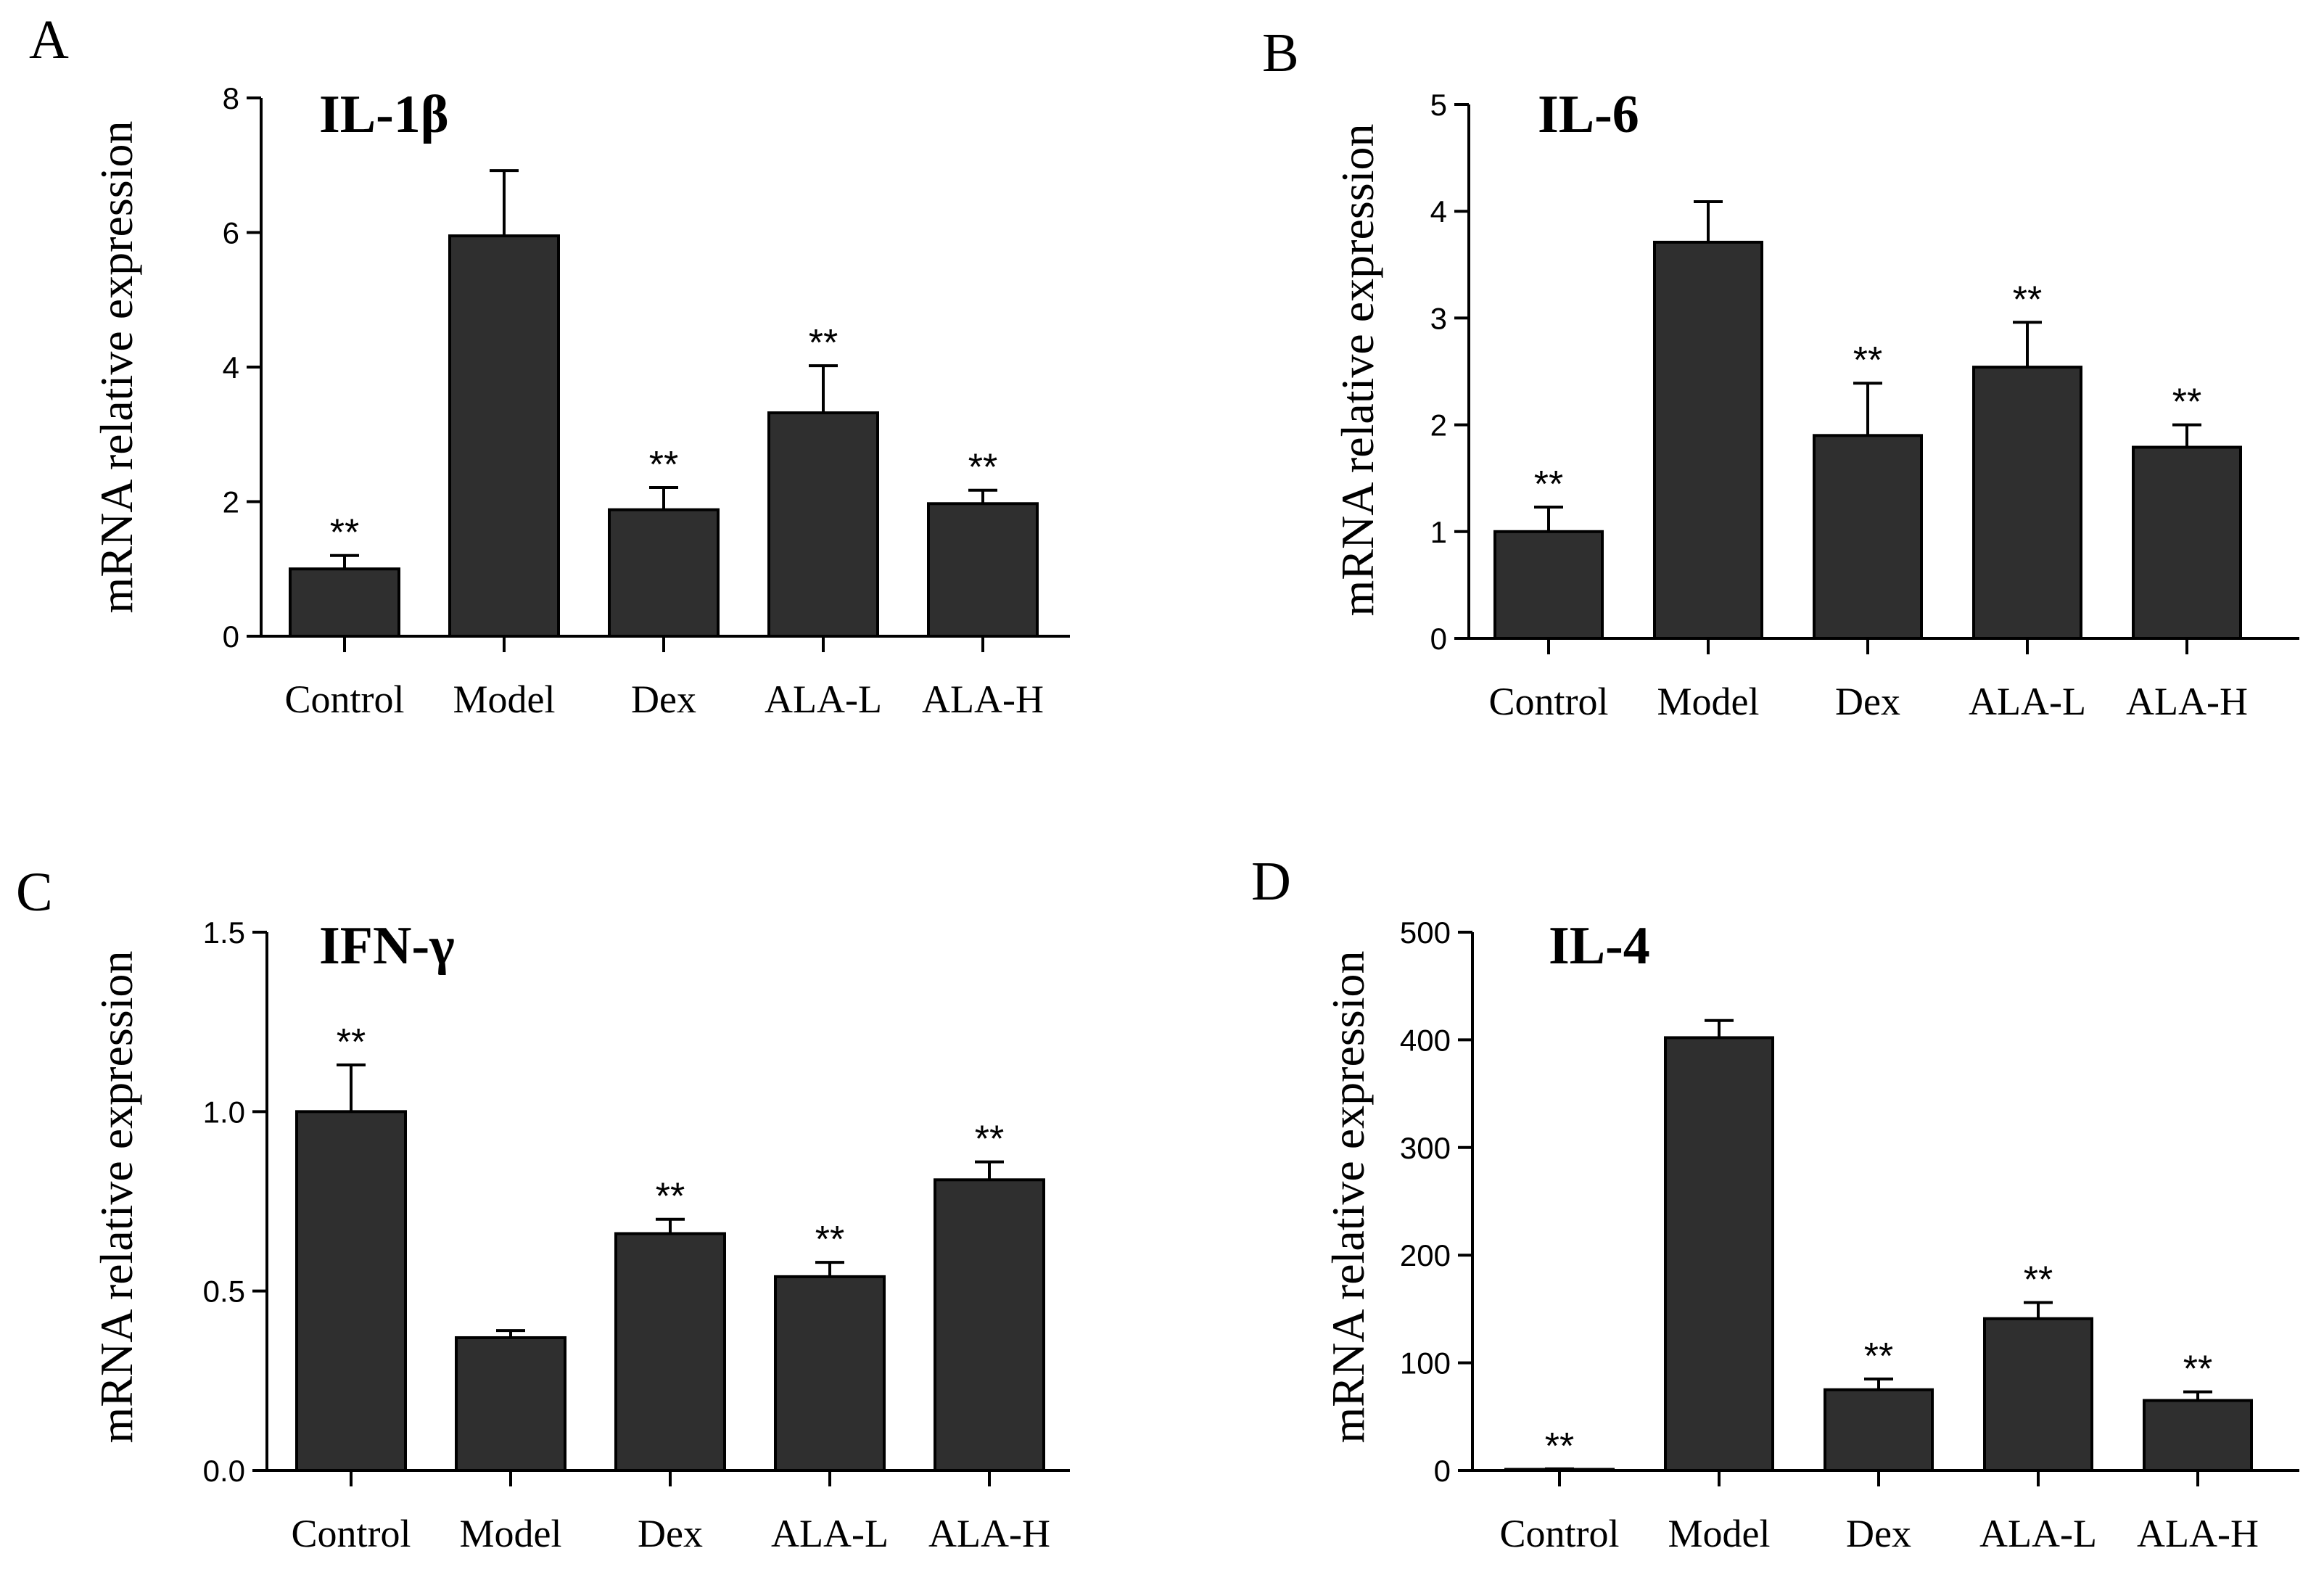 This screenshot has height=1580, width=2324. I want to click on panel-letter: C, so click(34, 892).